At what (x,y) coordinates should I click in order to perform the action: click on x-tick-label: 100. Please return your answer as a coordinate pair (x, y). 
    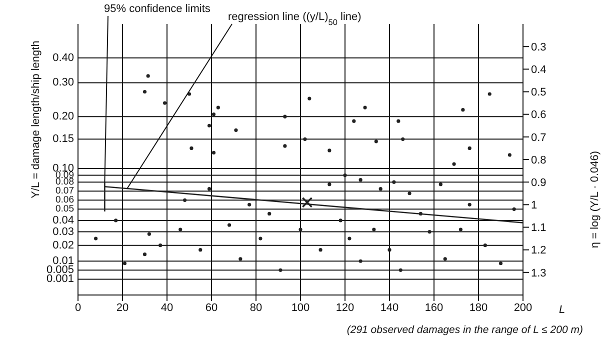
    Looking at the image, I should click on (300, 308).